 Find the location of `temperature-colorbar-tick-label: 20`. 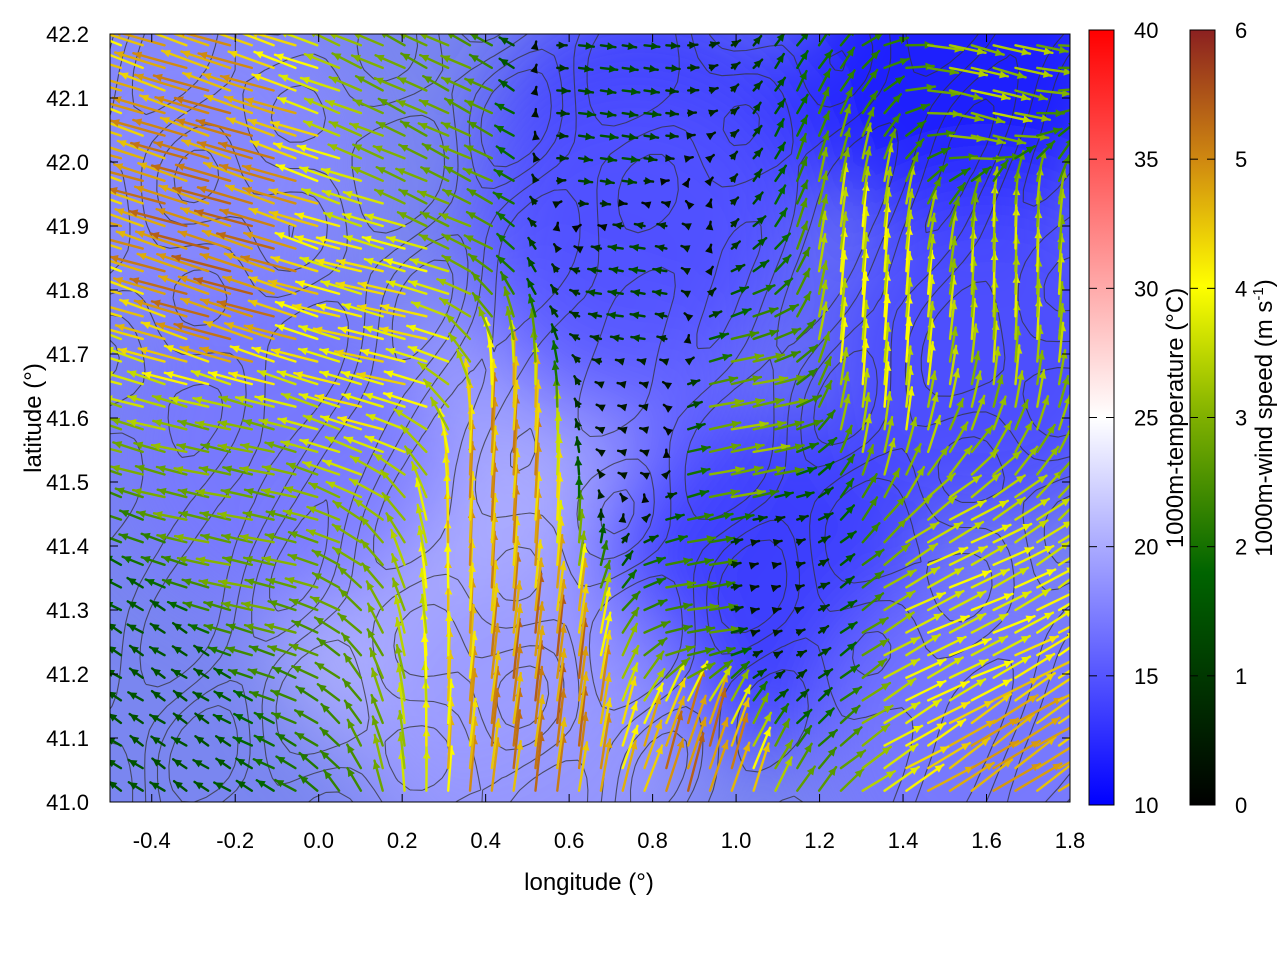

temperature-colorbar-tick-label: 20 is located at coordinates (1146, 547).